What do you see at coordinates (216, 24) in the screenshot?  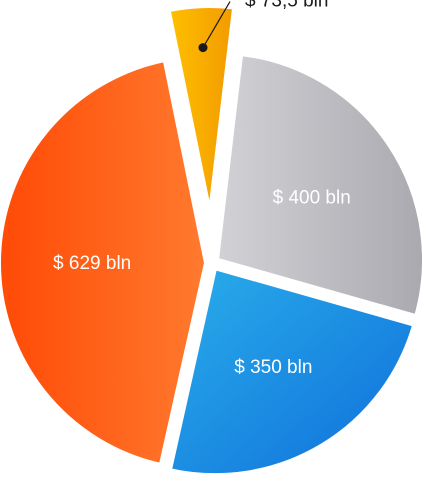 I see `callout-leader-line` at bounding box center [216, 24].